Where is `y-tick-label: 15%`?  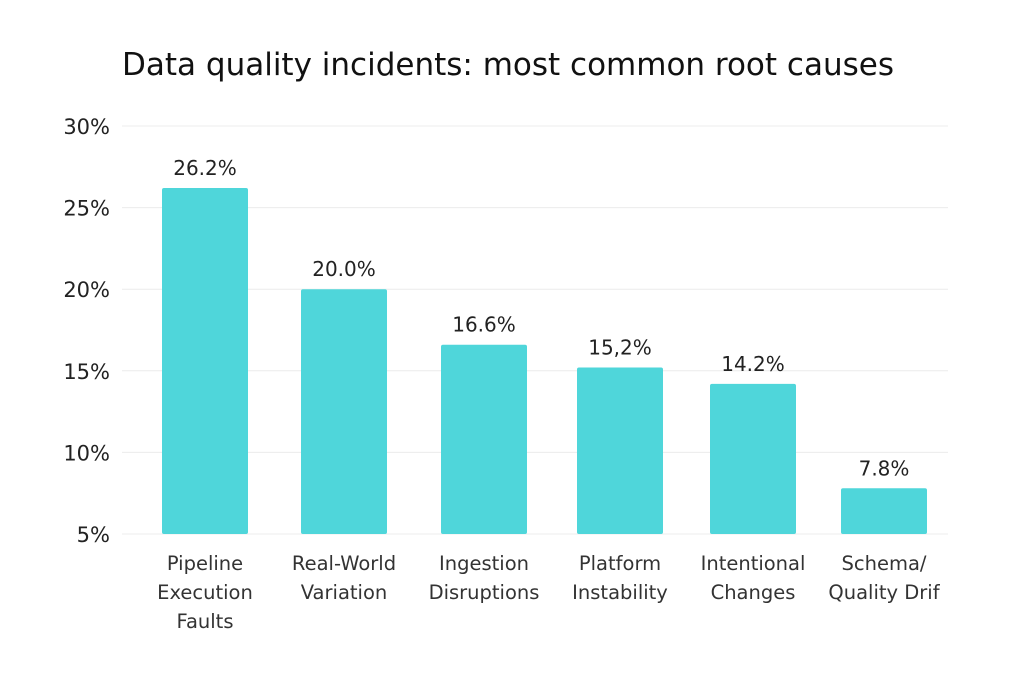 y-tick-label: 15% is located at coordinates (86, 372).